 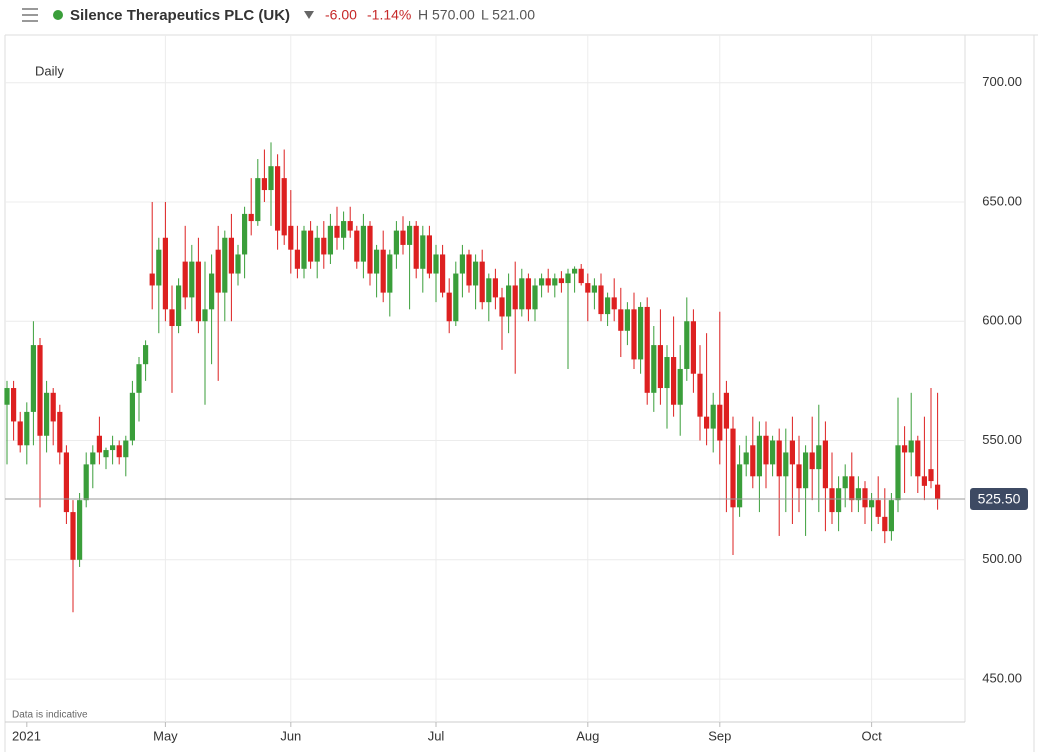 I want to click on interval-label: Daily, so click(x=49, y=70).